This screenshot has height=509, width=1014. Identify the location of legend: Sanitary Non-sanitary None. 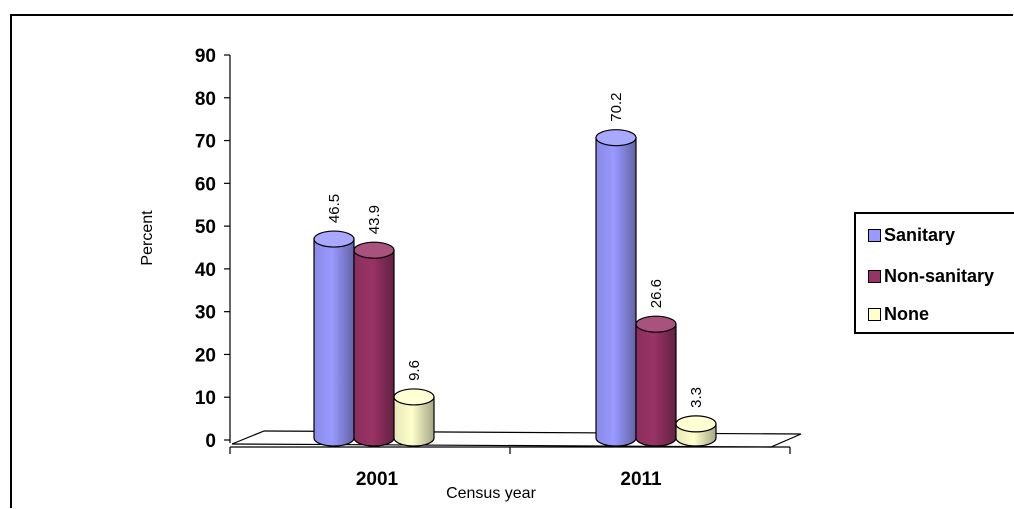
(934, 273).